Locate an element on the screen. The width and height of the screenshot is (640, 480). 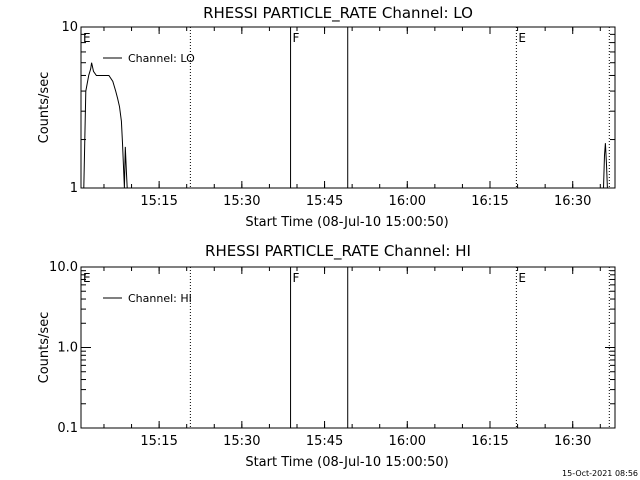
hi-legend-label: Channel: HI is located at coordinates (160, 298).